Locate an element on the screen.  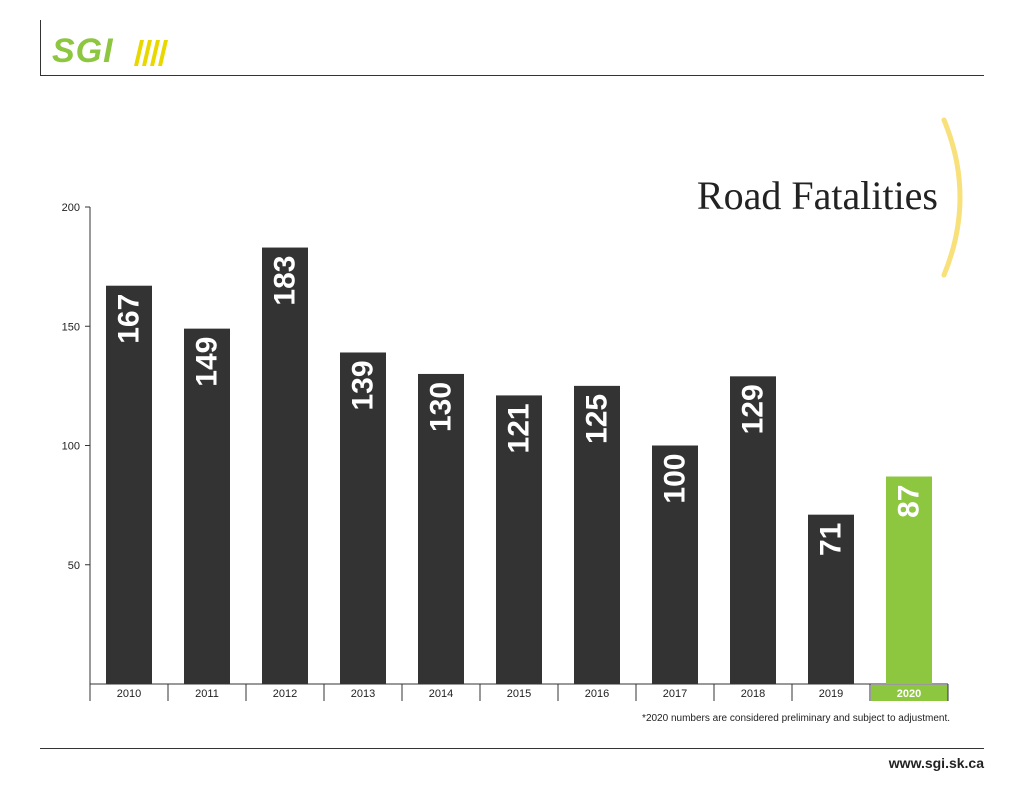
chart-title: Road Fatalities is located at coordinates (817, 195).